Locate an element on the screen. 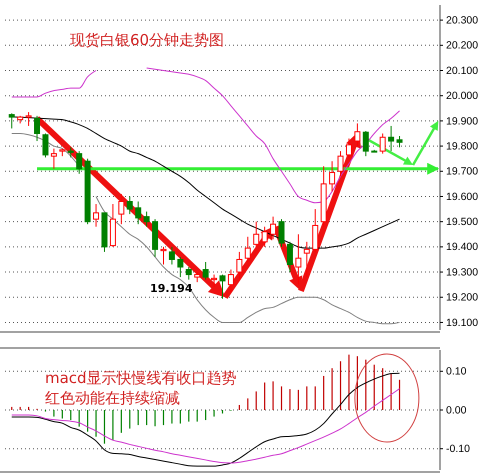  y-tick-label: 19.600 is located at coordinates (462, 196).